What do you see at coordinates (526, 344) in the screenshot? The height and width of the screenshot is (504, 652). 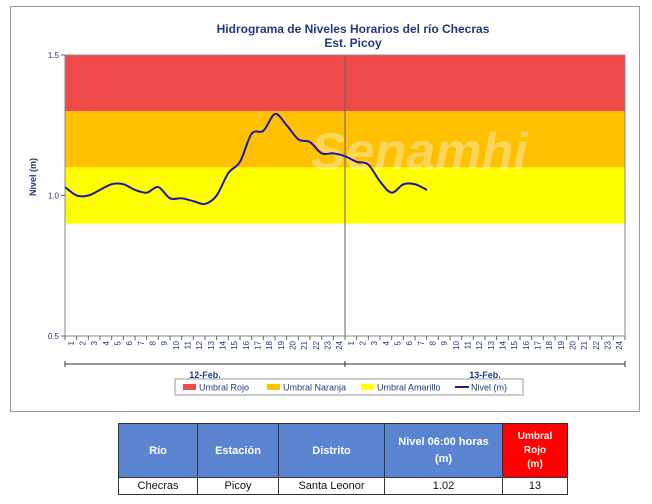 I see `x-tick-label-39: 16` at bounding box center [526, 344].